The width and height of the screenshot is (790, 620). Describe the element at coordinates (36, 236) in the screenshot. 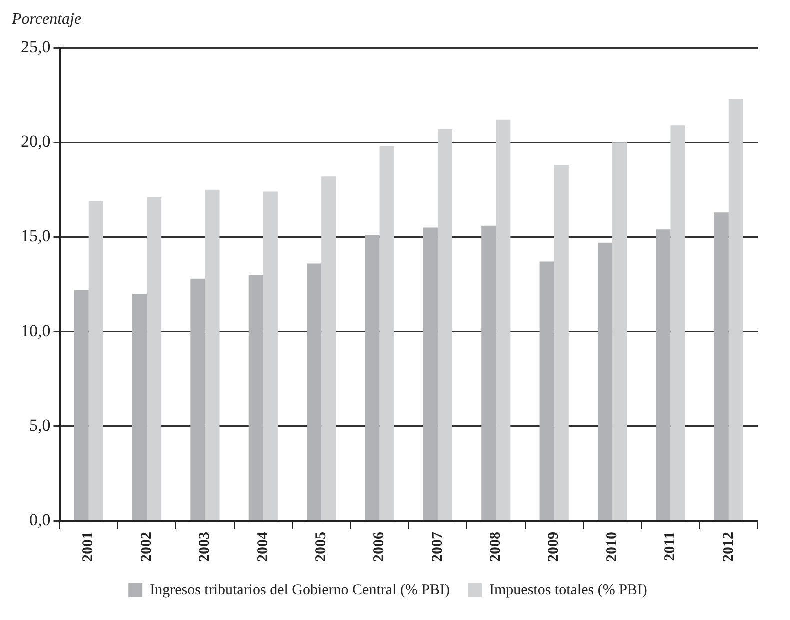

I see `y-tick-label: 15,0` at that location.